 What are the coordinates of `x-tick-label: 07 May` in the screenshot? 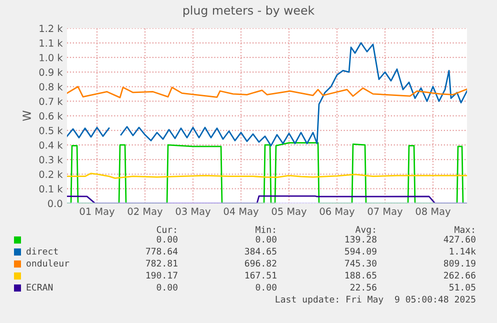 It's located at (385, 212).